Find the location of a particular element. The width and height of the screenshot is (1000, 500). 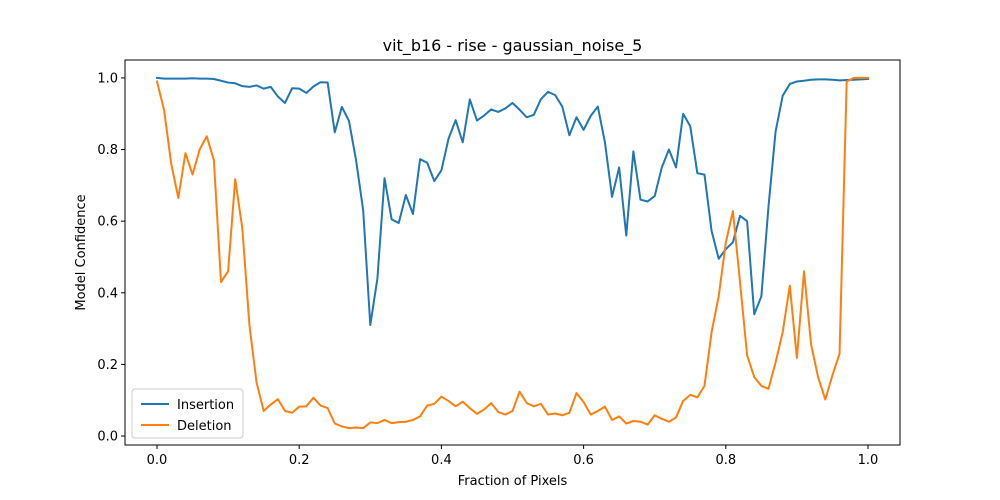

x-axis: 0.0 0.2 0.4 0.6 0.8 1.0 is located at coordinates (513, 456).